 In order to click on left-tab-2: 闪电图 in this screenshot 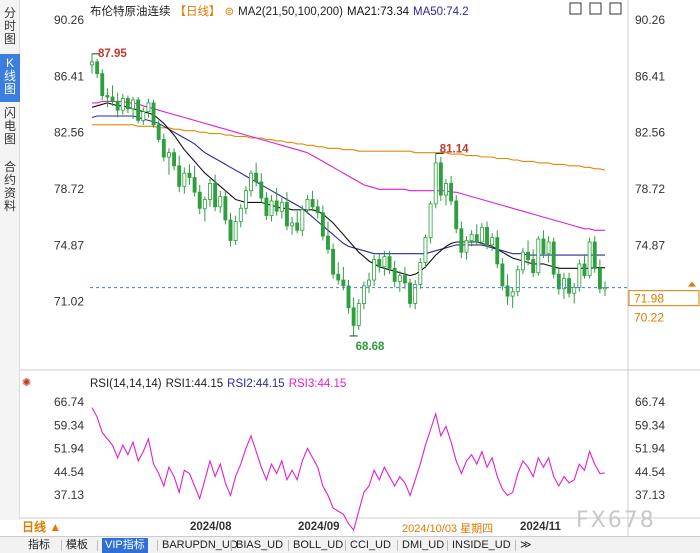, I will do `click(9, 126)`.